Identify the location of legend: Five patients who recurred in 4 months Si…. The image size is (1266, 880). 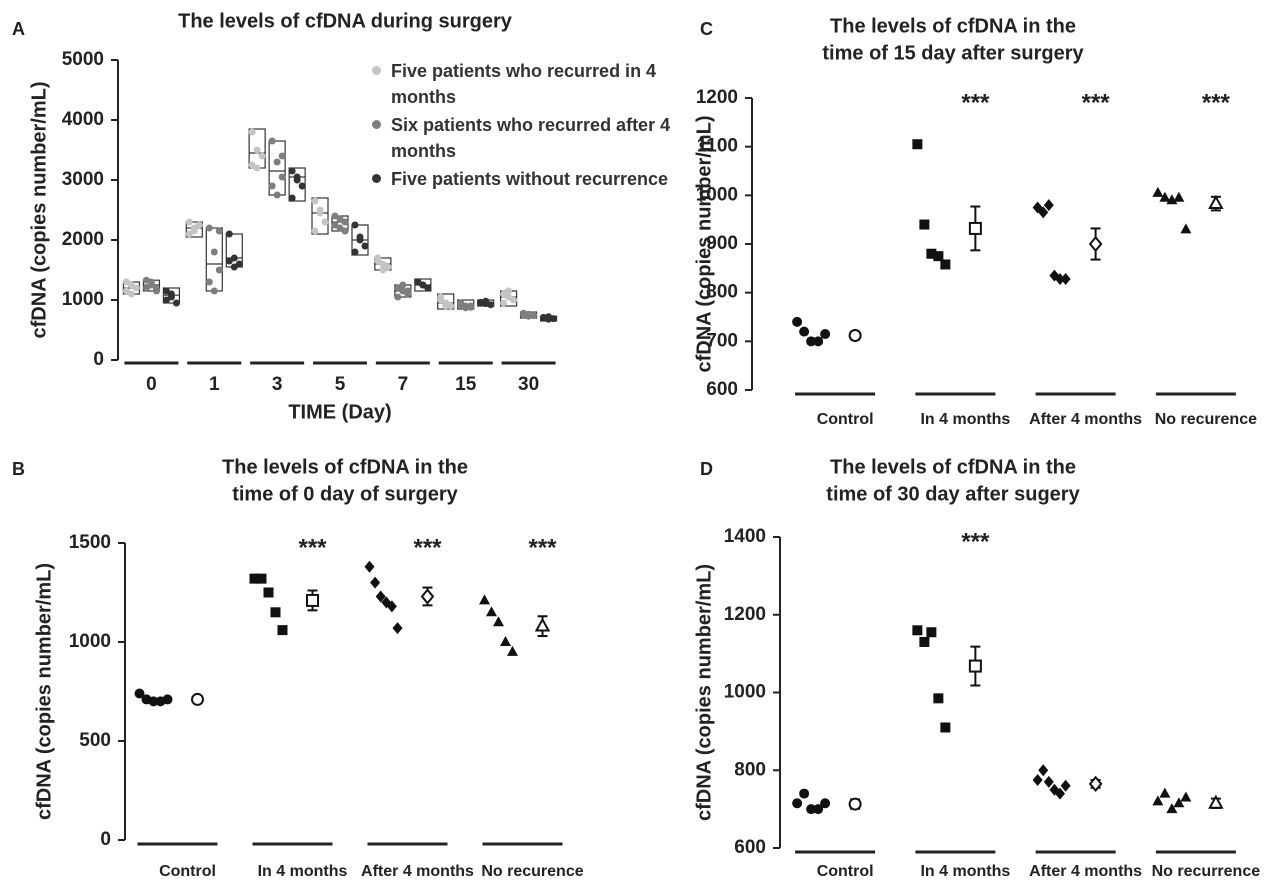
(522, 123).